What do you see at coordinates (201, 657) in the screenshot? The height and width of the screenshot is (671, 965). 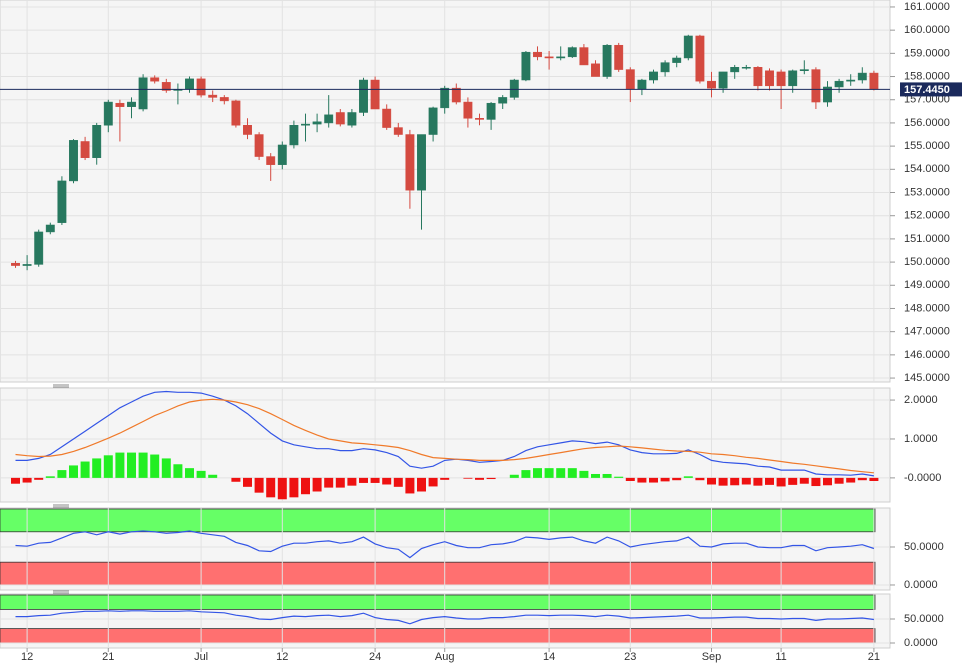 I see `x-tick-label: Jul` at bounding box center [201, 657].